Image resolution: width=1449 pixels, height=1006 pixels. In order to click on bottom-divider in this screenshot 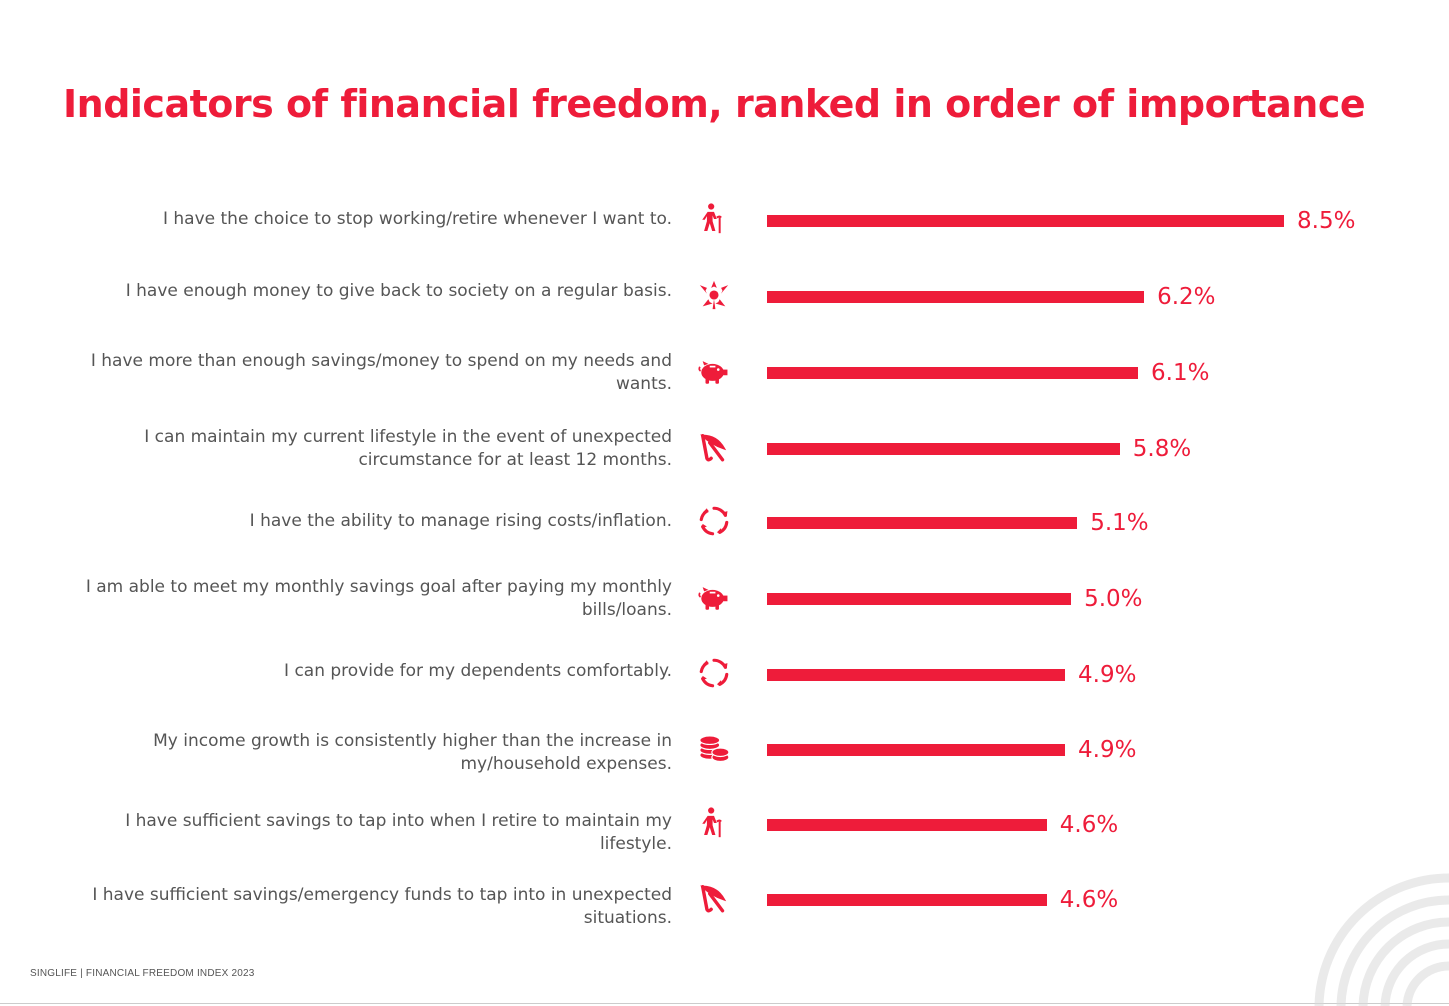, I will do `click(724, 1003)`.